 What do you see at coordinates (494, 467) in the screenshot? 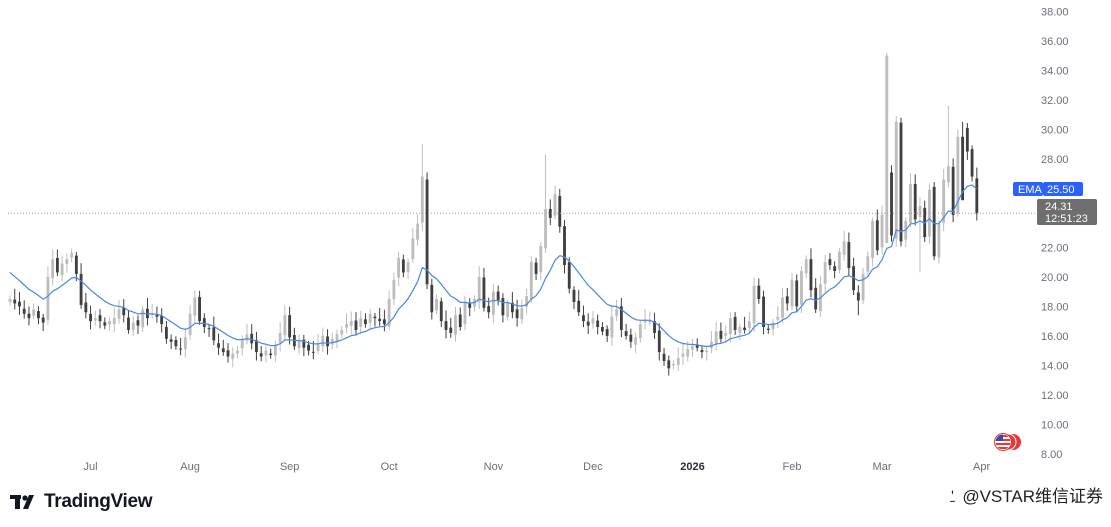
I see `x-tick-label: Nov` at bounding box center [494, 467].